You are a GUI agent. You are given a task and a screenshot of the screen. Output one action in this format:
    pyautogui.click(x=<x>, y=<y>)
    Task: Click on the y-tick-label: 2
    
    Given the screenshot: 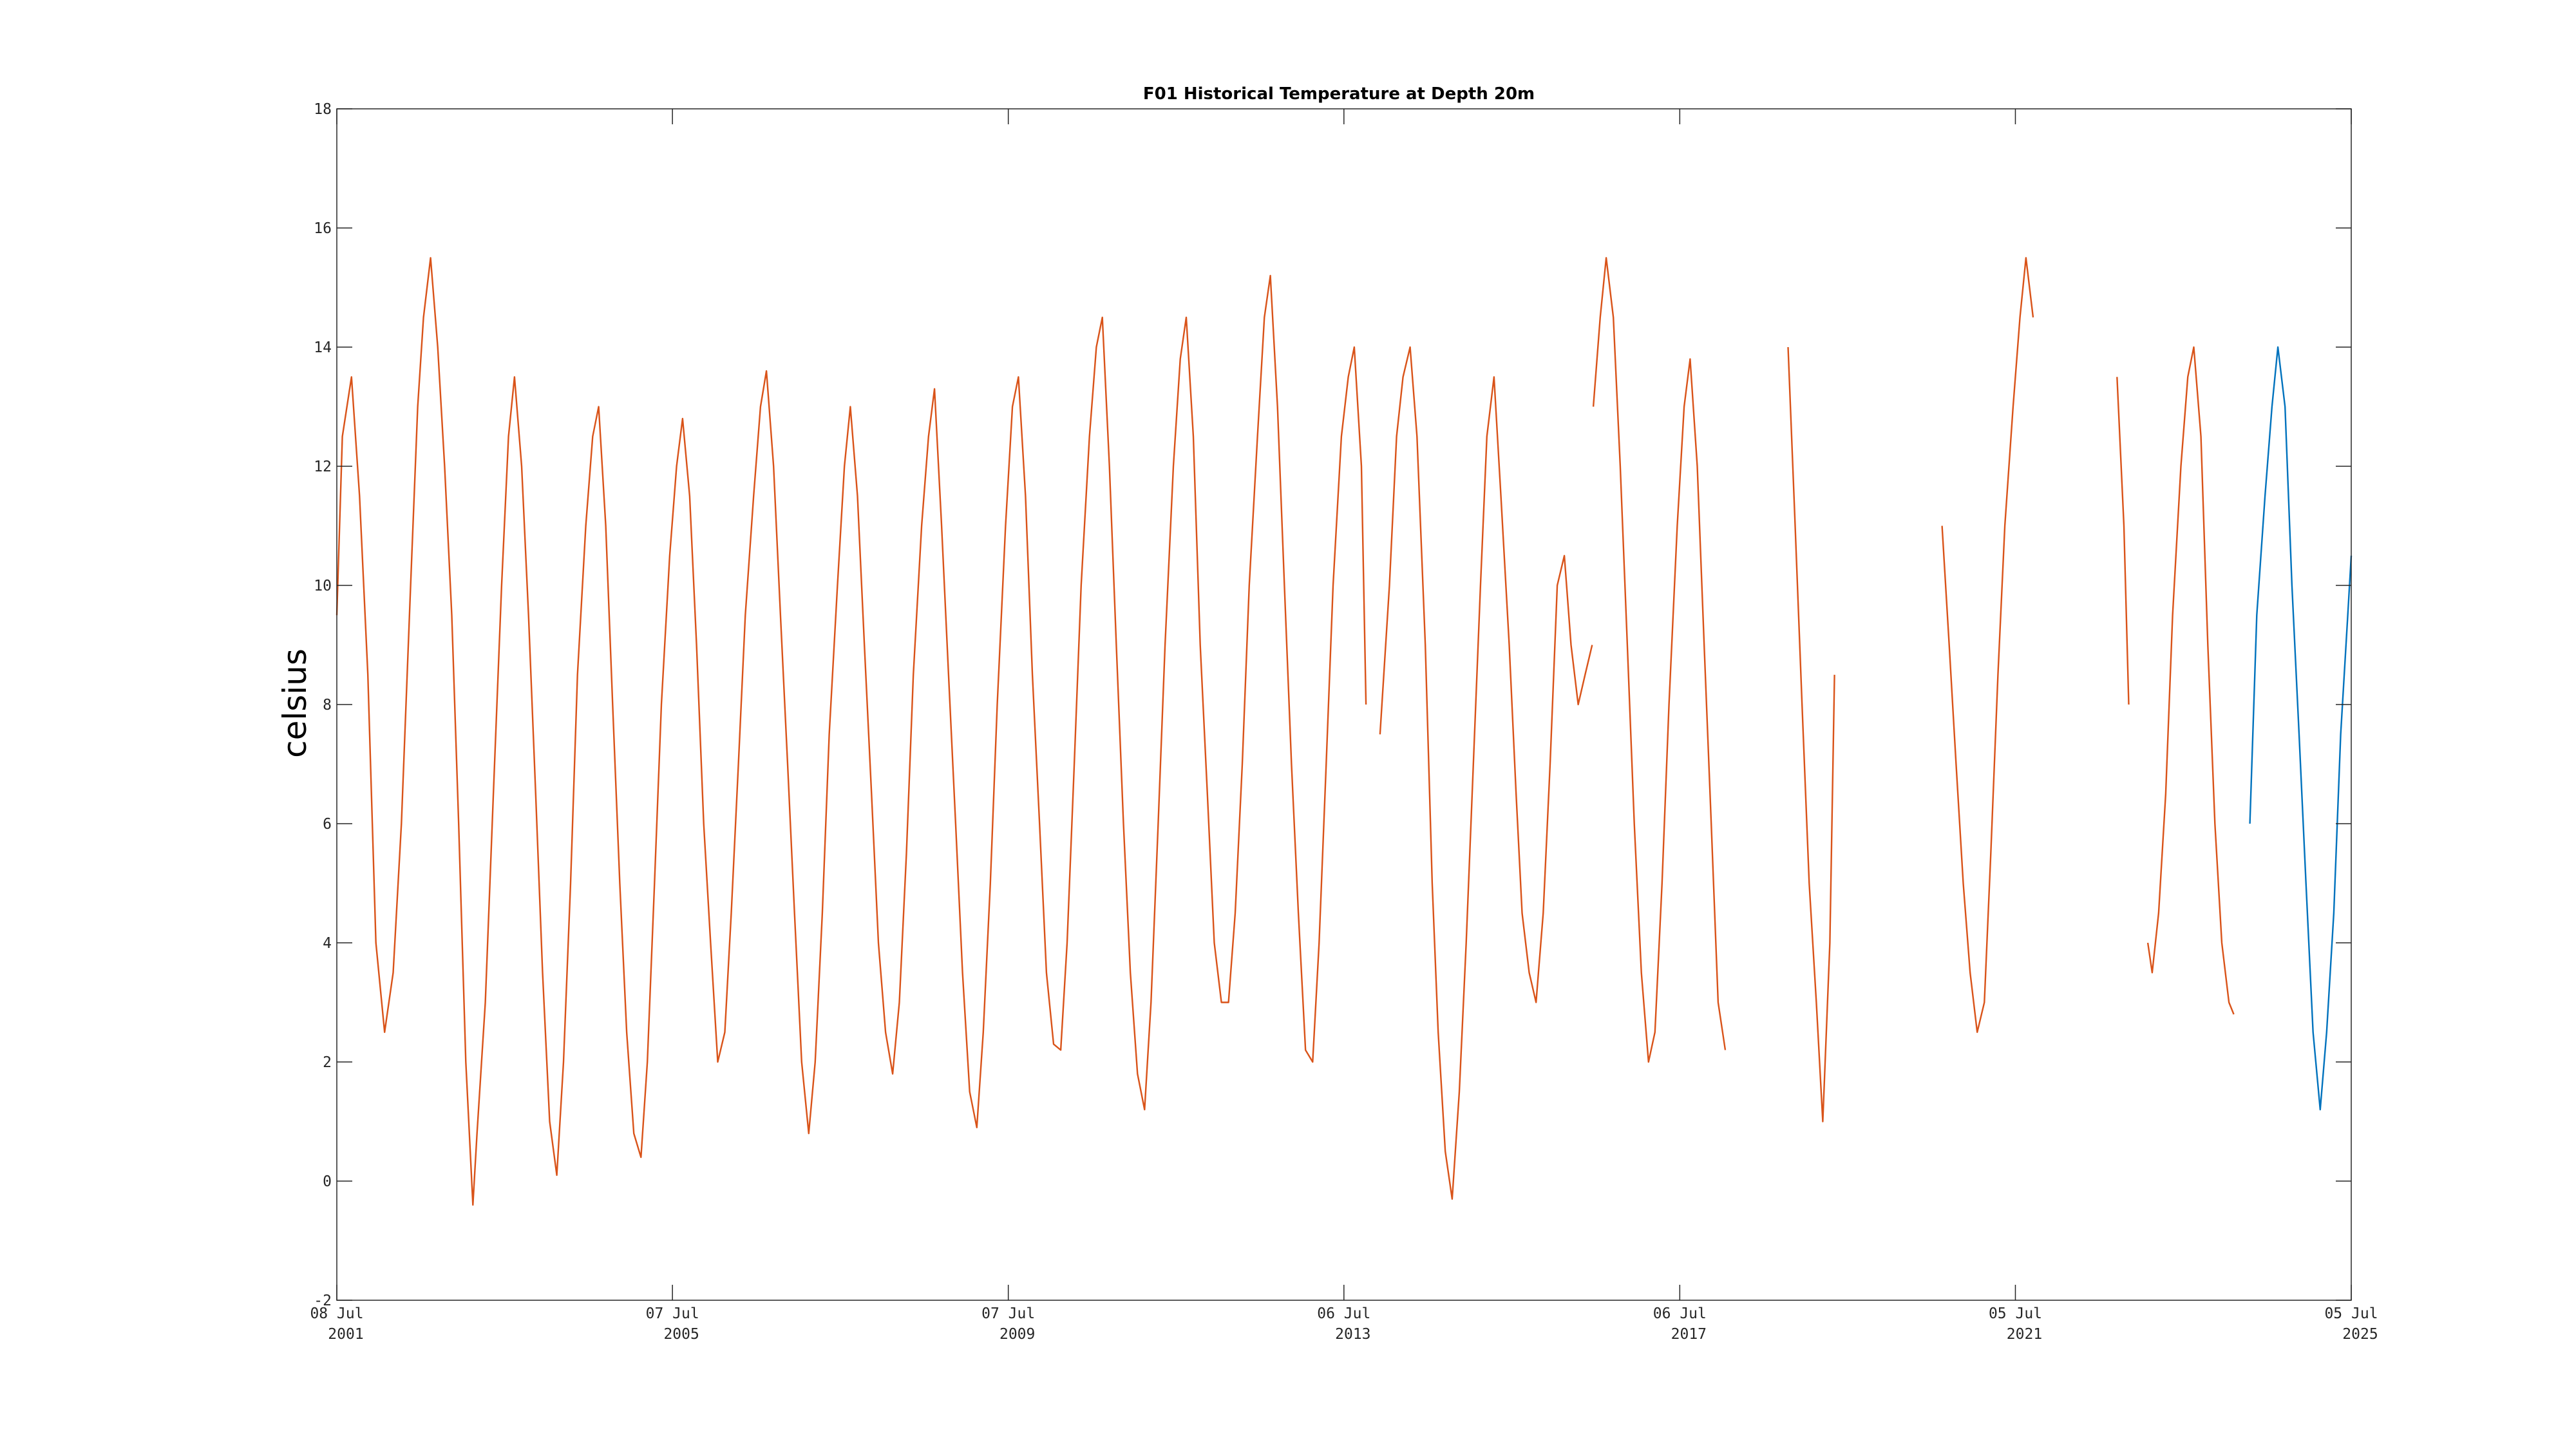 What is the action you would take?
    pyautogui.click(x=327, y=1062)
    